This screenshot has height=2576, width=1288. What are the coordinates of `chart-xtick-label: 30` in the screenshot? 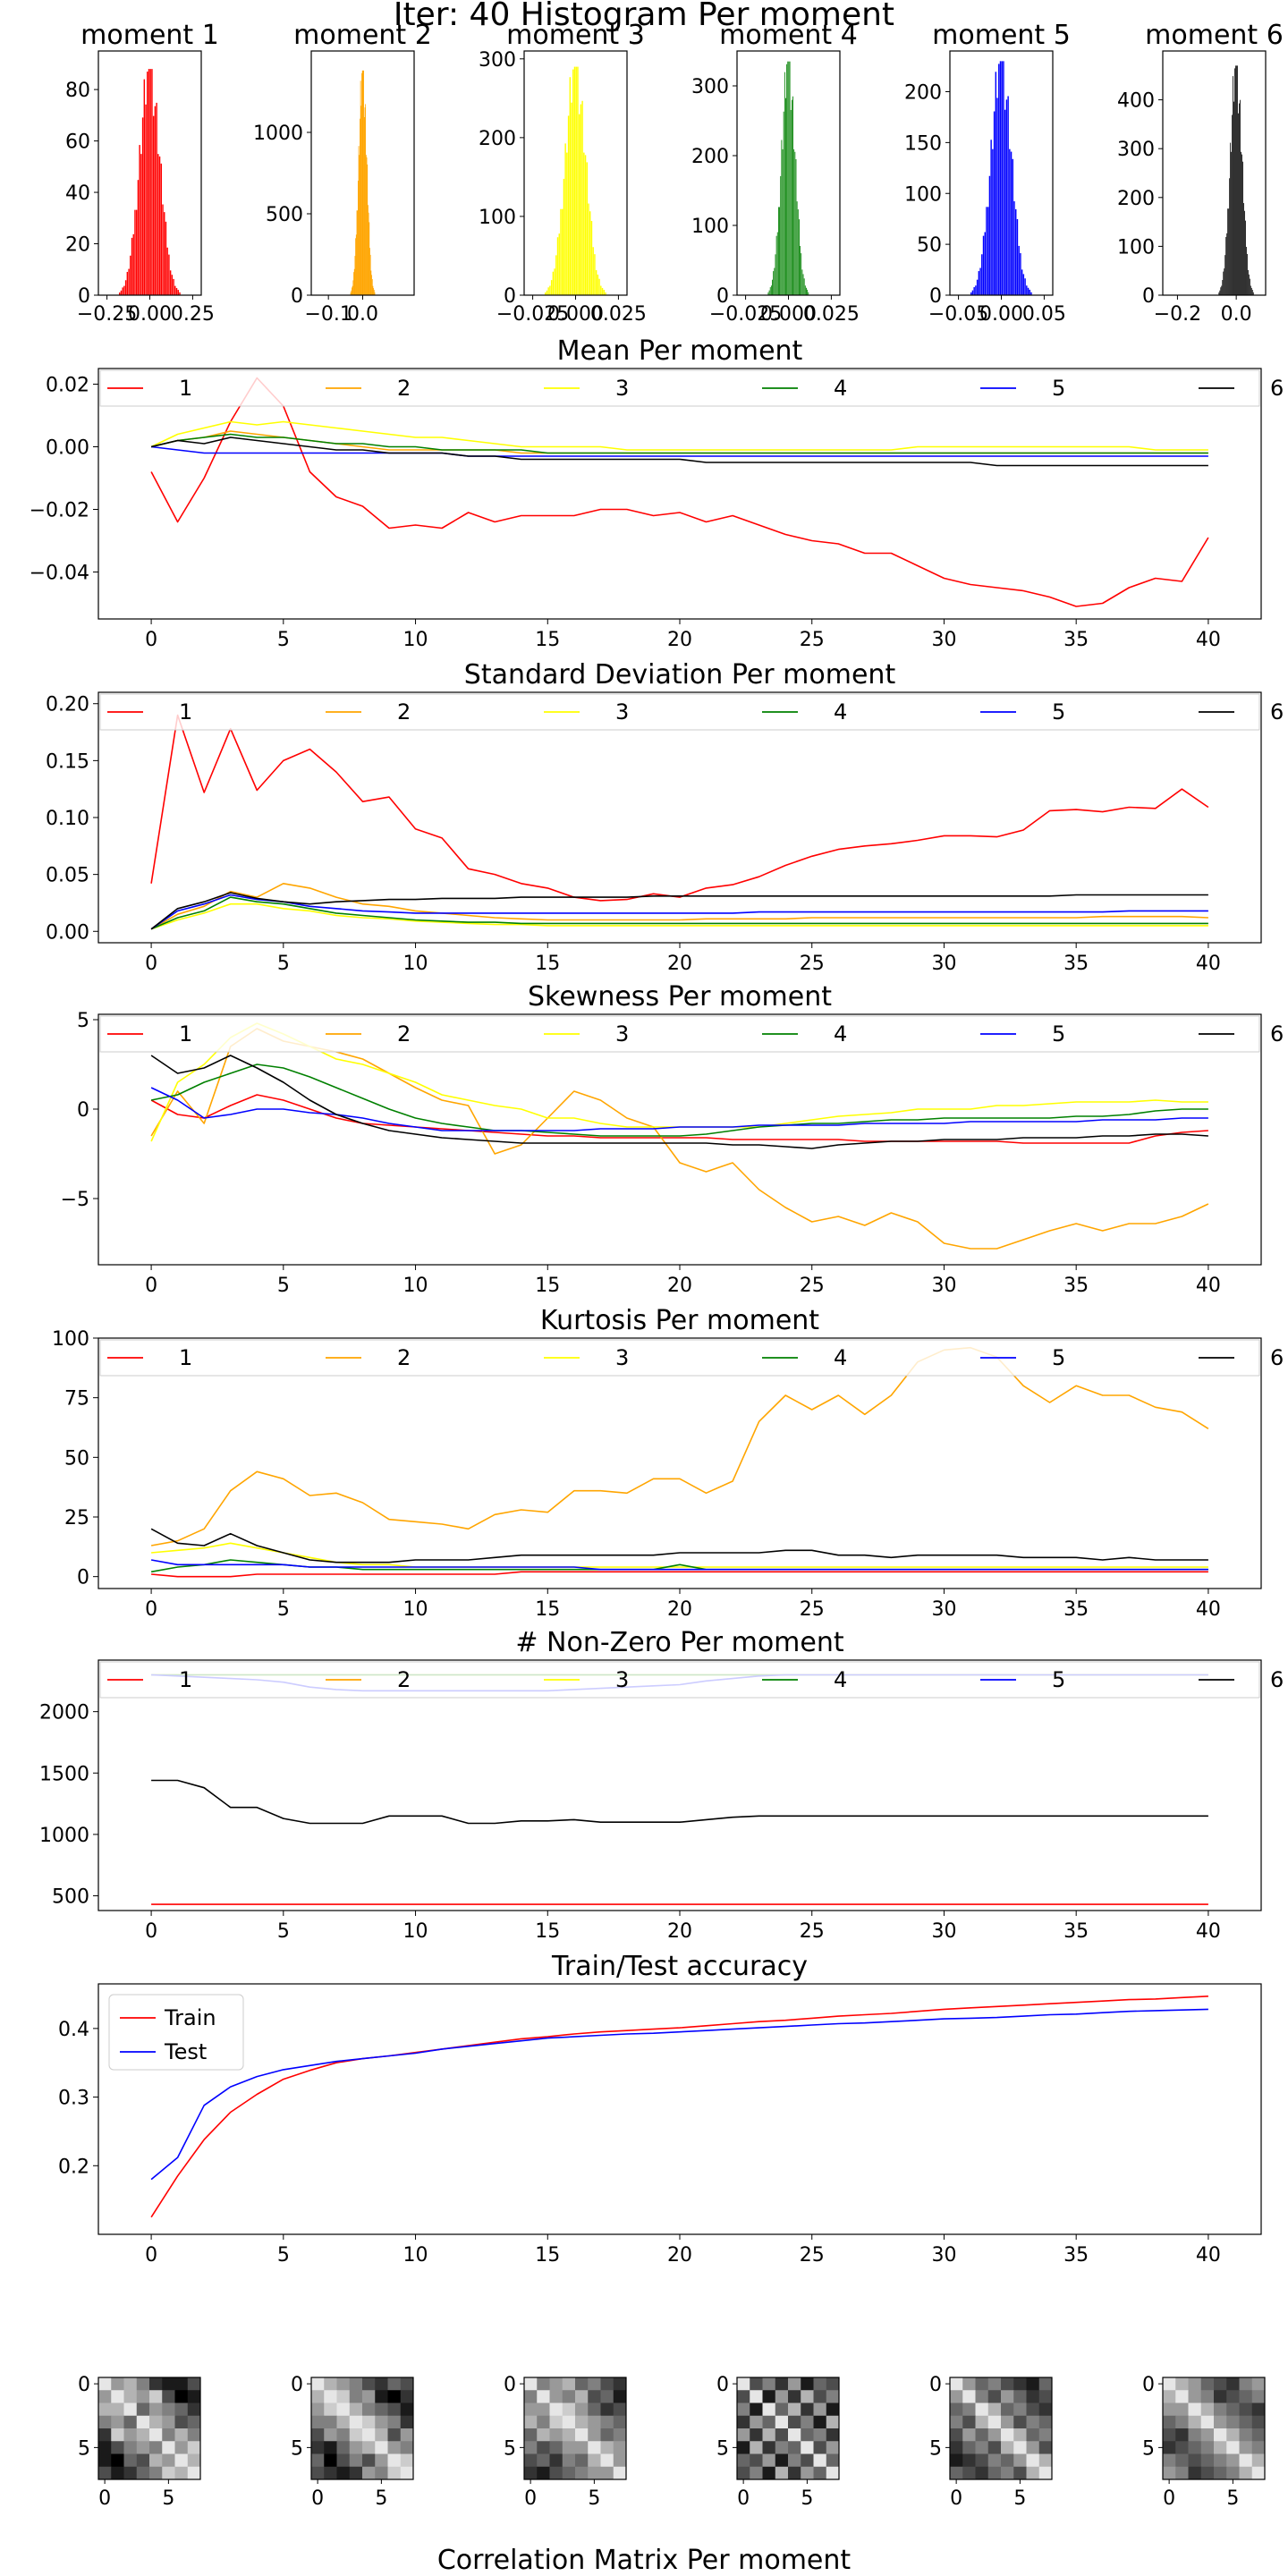 It's located at (943, 640).